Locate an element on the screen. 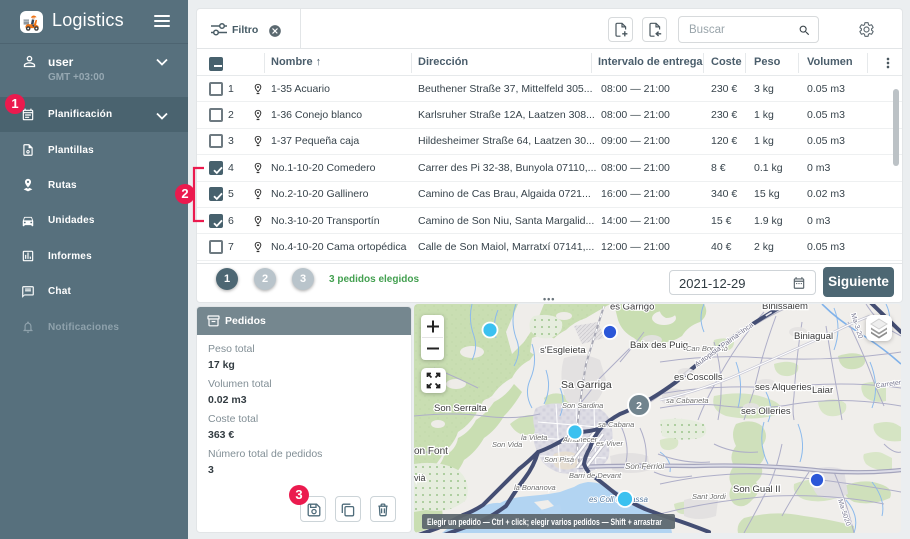 The width and height of the screenshot is (910, 539). svg-text: Son Serralta is located at coordinates (461, 408).